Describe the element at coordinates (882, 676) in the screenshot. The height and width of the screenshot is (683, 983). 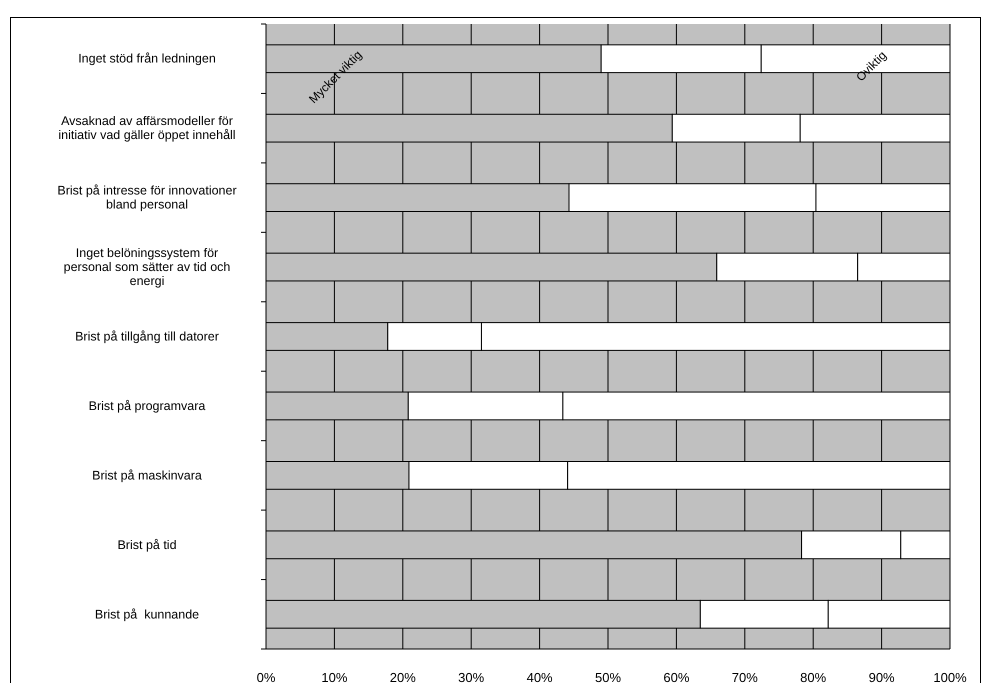
I see `x-tick-label: 90%` at that location.